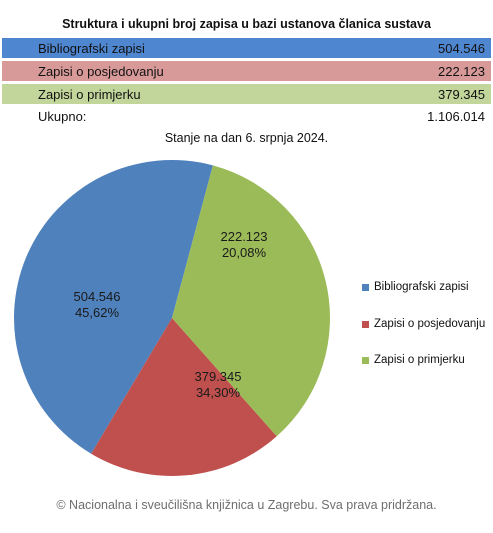  Describe the element at coordinates (184, 397) in the screenshot. I see `pie-slice-posjedovanje` at that location.